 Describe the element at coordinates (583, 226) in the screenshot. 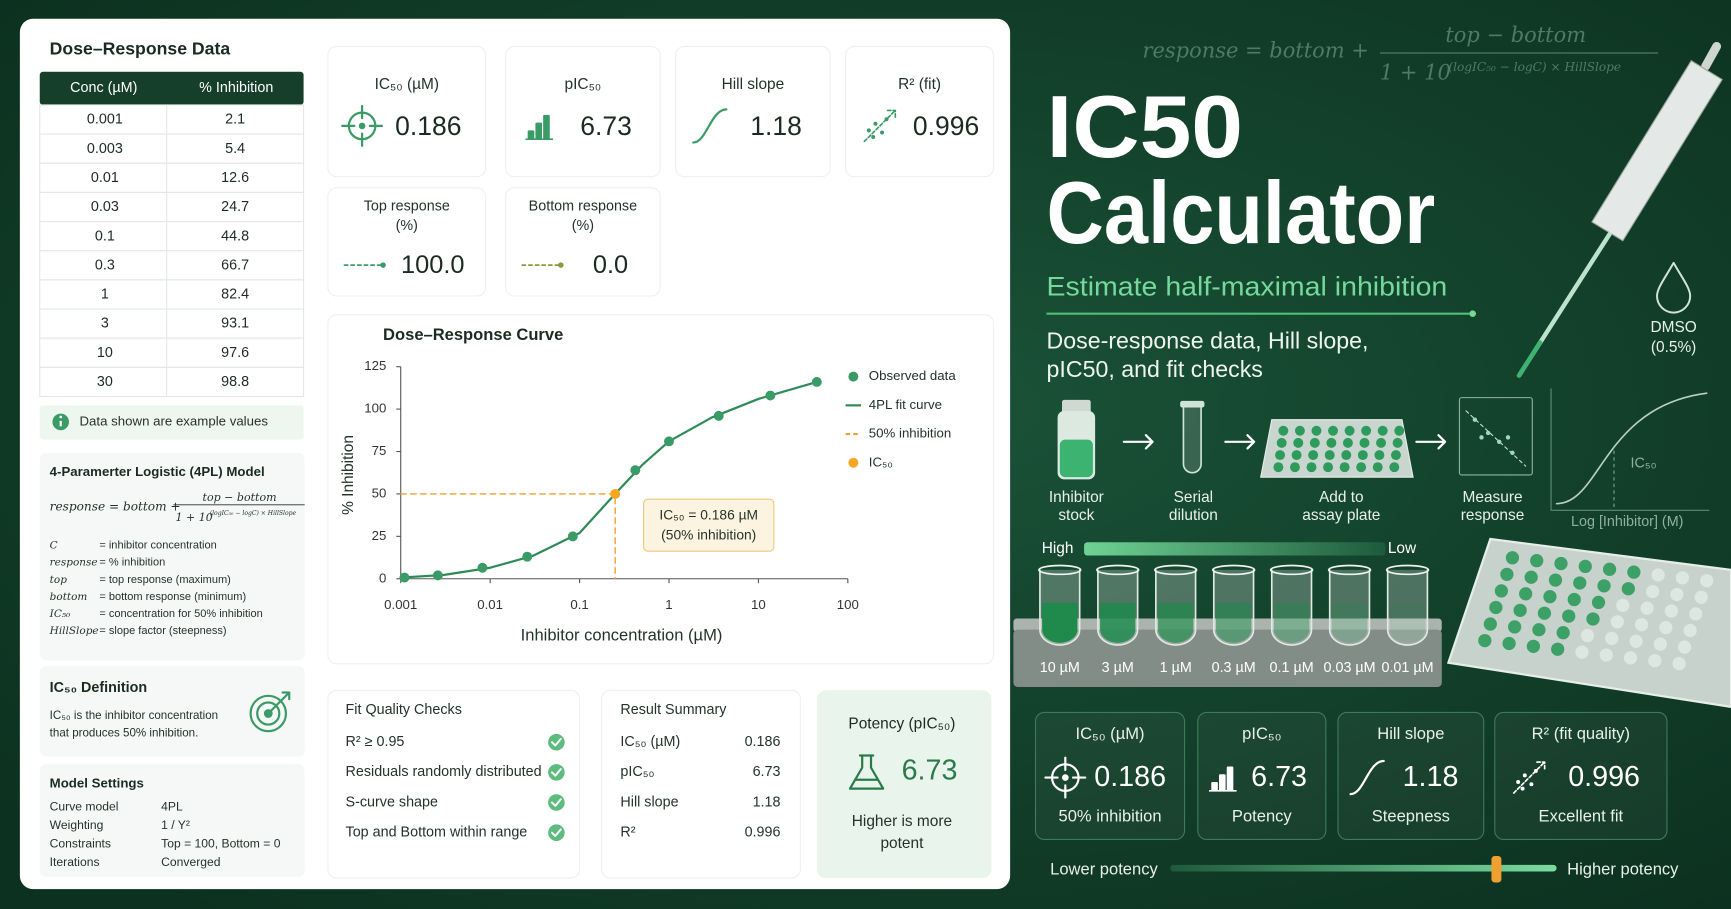

I see `metric-label: (%)` at that location.